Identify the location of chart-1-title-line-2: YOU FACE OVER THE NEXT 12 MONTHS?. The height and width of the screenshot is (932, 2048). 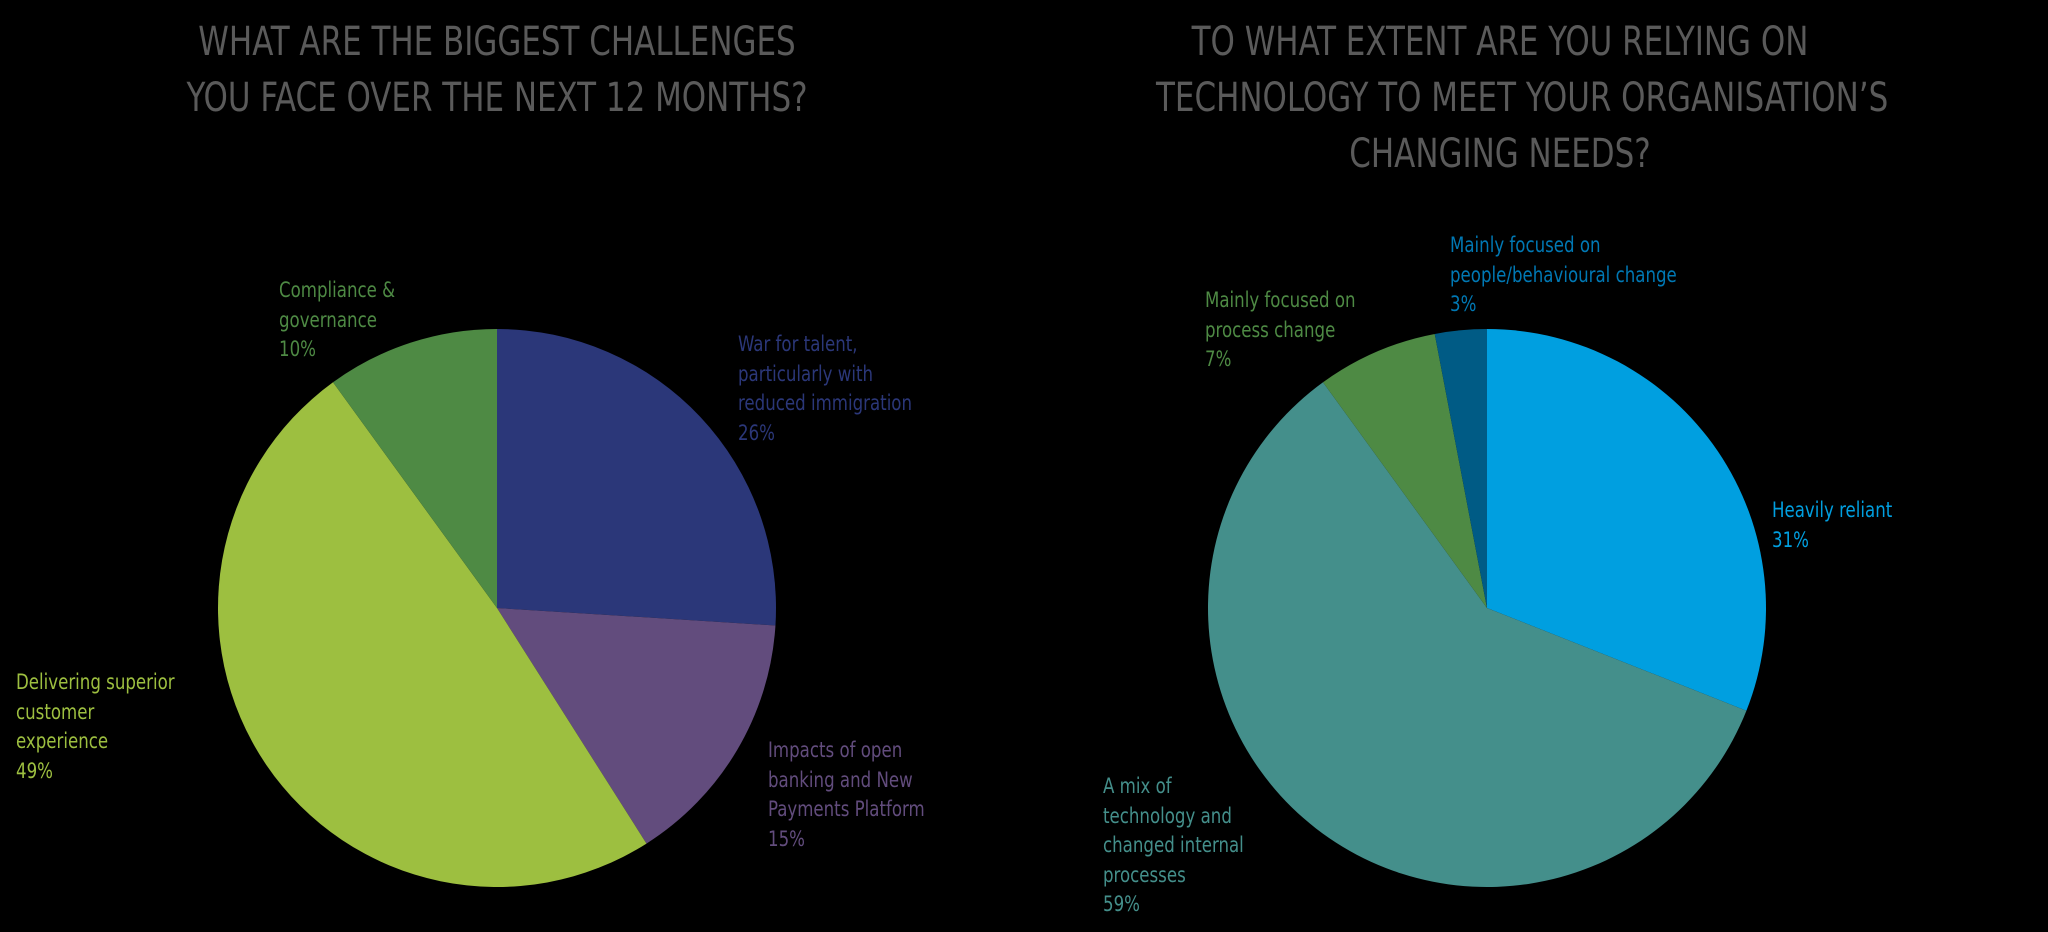
(497, 98).